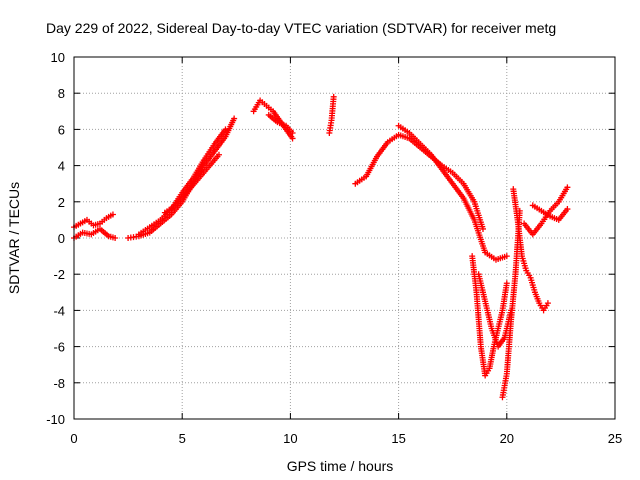 This screenshot has height=480, width=640. I want to click on y-tick-label: 4, so click(61, 166).